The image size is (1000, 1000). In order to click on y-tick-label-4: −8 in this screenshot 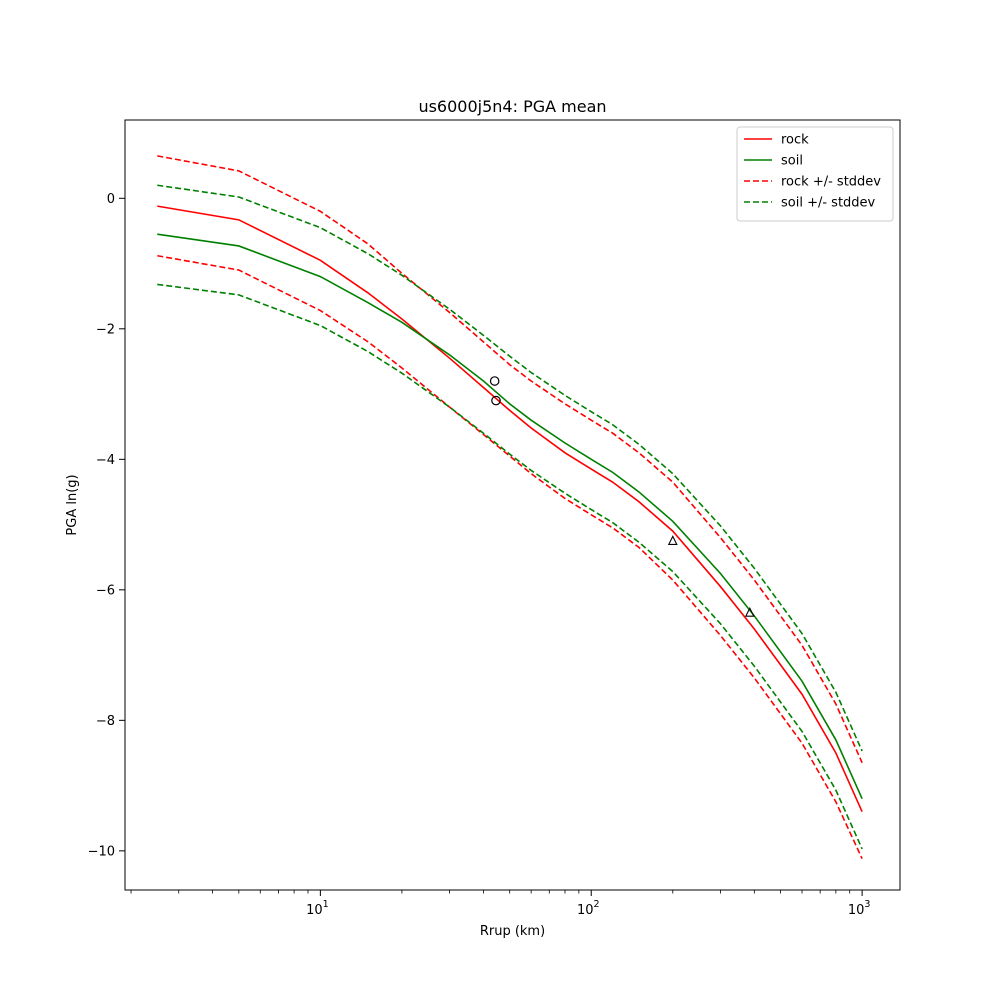, I will do `click(105, 721)`.